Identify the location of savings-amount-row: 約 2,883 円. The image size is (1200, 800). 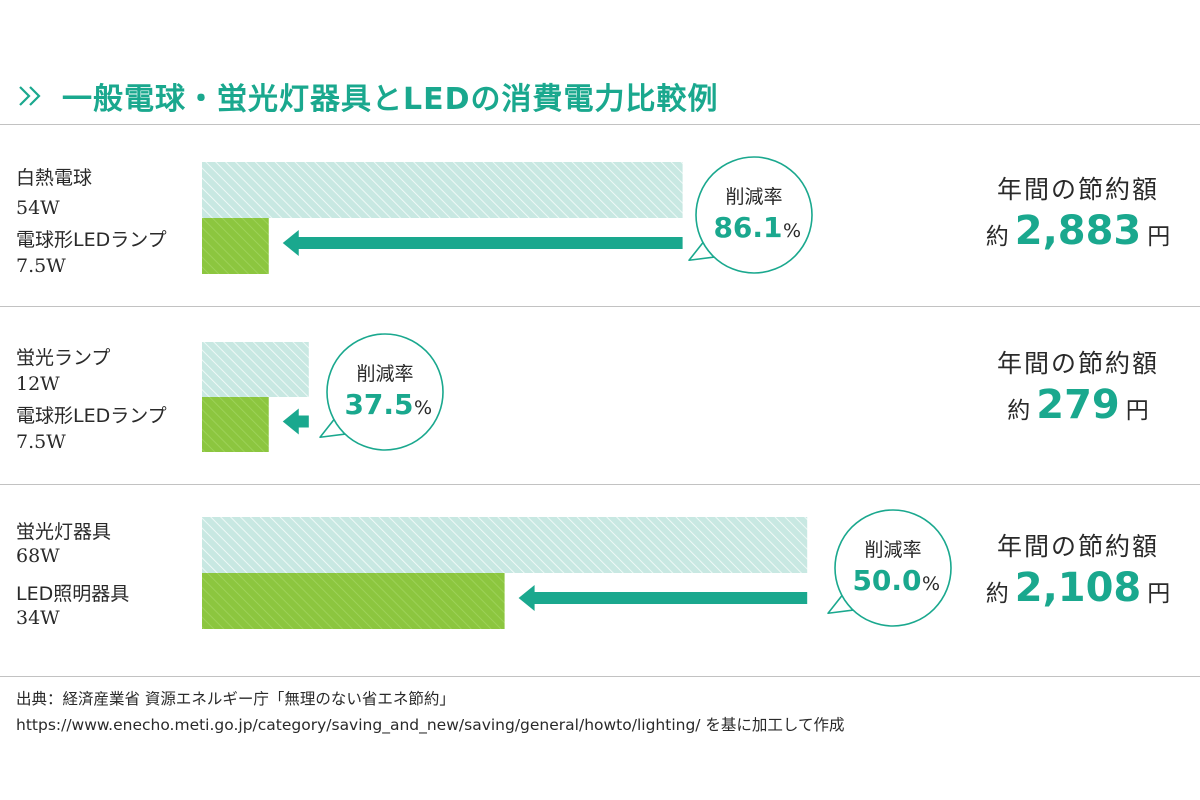
(1078, 231).